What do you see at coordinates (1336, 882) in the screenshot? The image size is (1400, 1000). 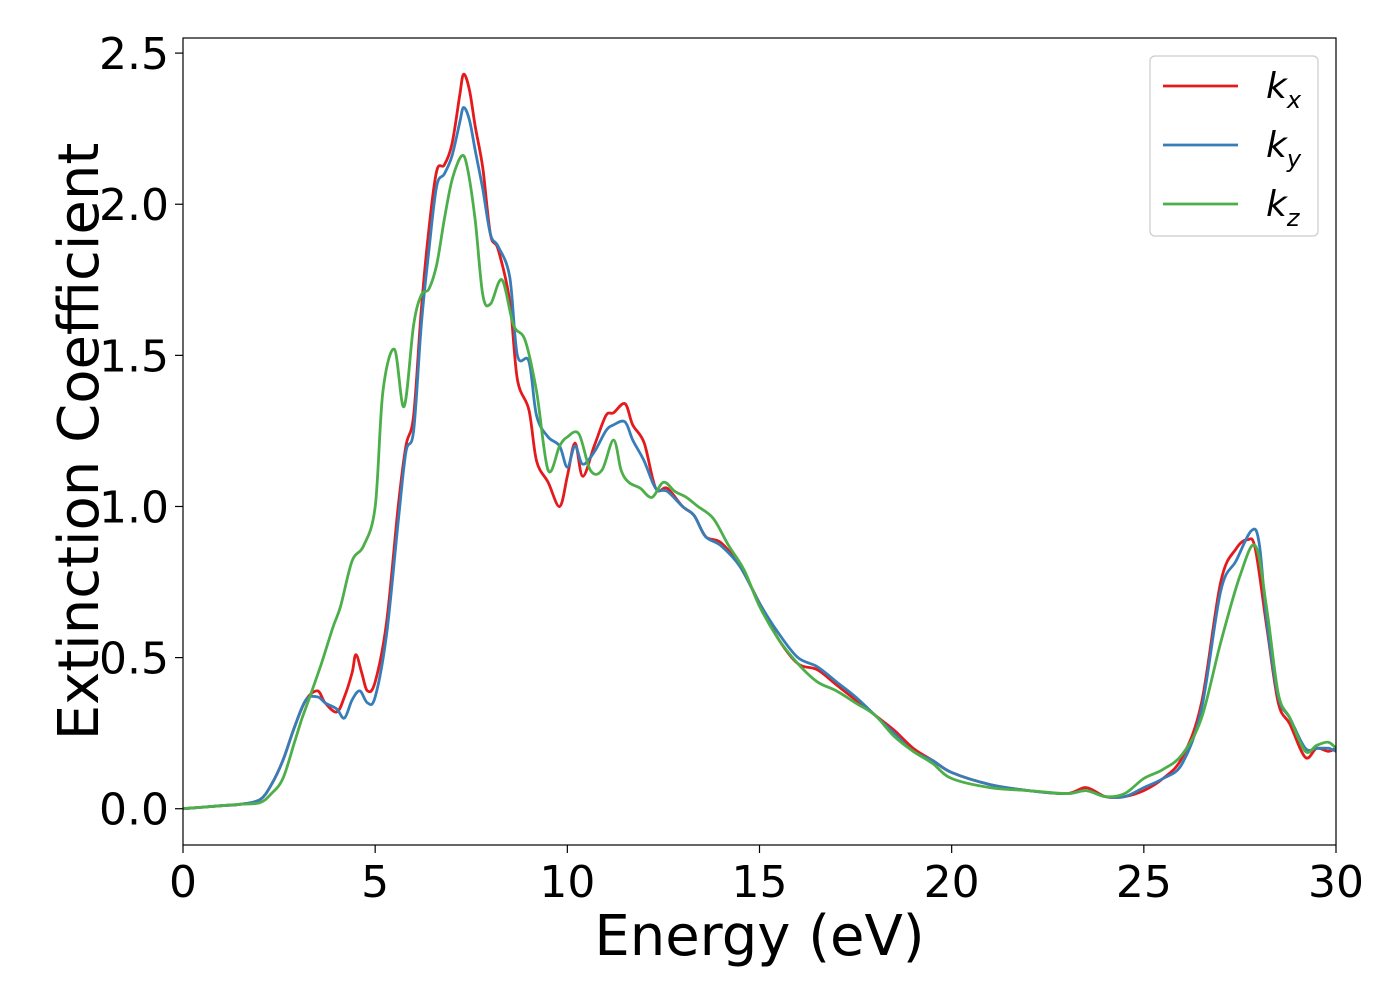 I see `x-tick-label: 30` at bounding box center [1336, 882].